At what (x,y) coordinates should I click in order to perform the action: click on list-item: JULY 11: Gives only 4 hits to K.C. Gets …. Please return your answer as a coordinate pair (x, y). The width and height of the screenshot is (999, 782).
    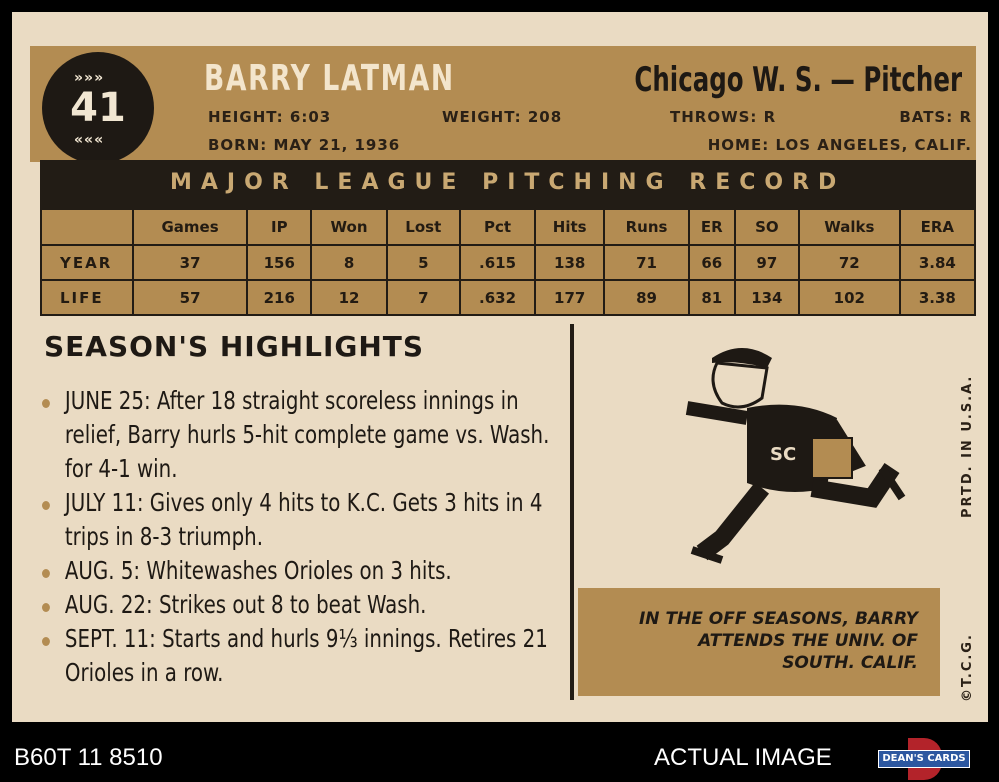
    Looking at the image, I should click on (306, 520).